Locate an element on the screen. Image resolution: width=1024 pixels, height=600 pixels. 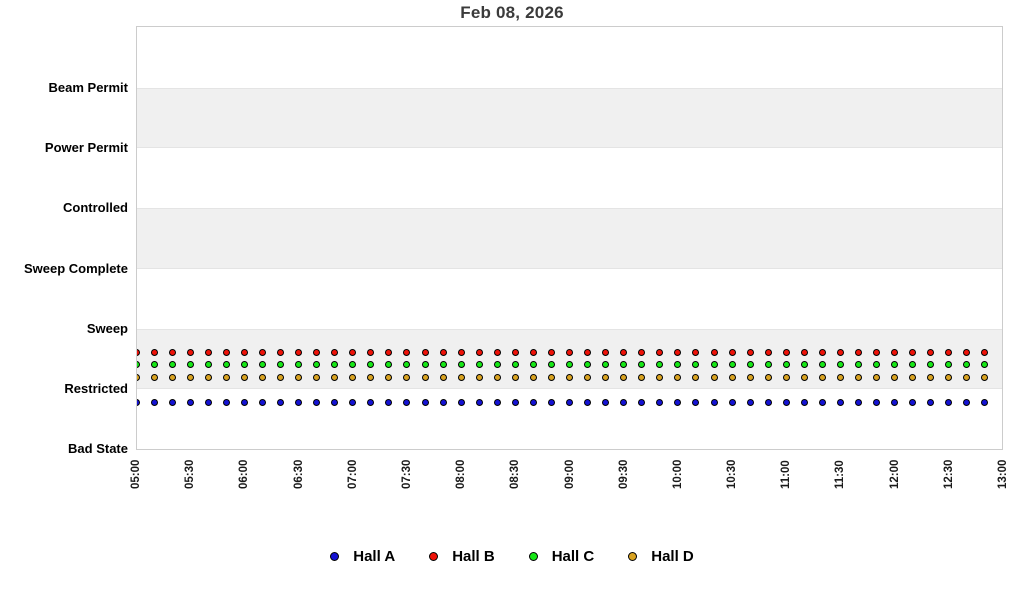
legend-item: Hall B is located at coordinates (462, 556).